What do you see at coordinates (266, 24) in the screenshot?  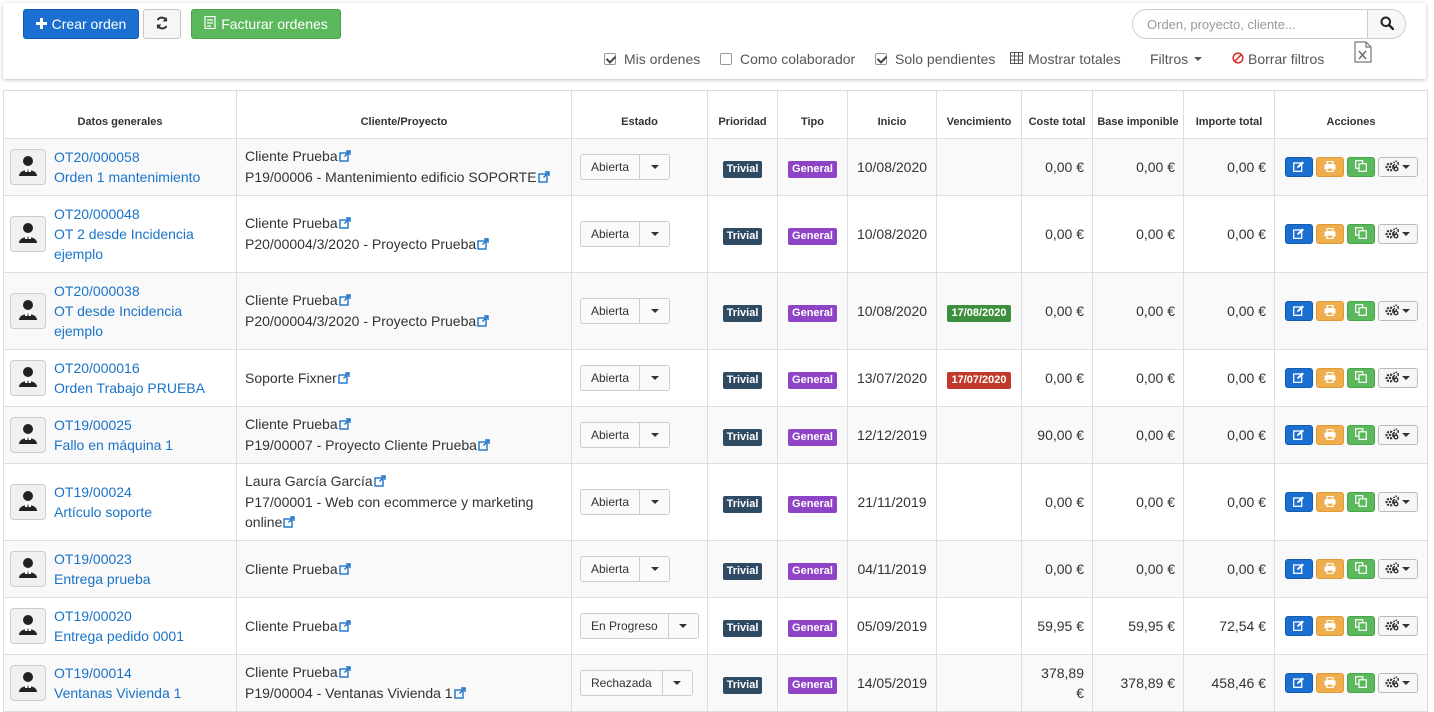 I see `invoice-orders-button: Facturar ordenes` at bounding box center [266, 24].